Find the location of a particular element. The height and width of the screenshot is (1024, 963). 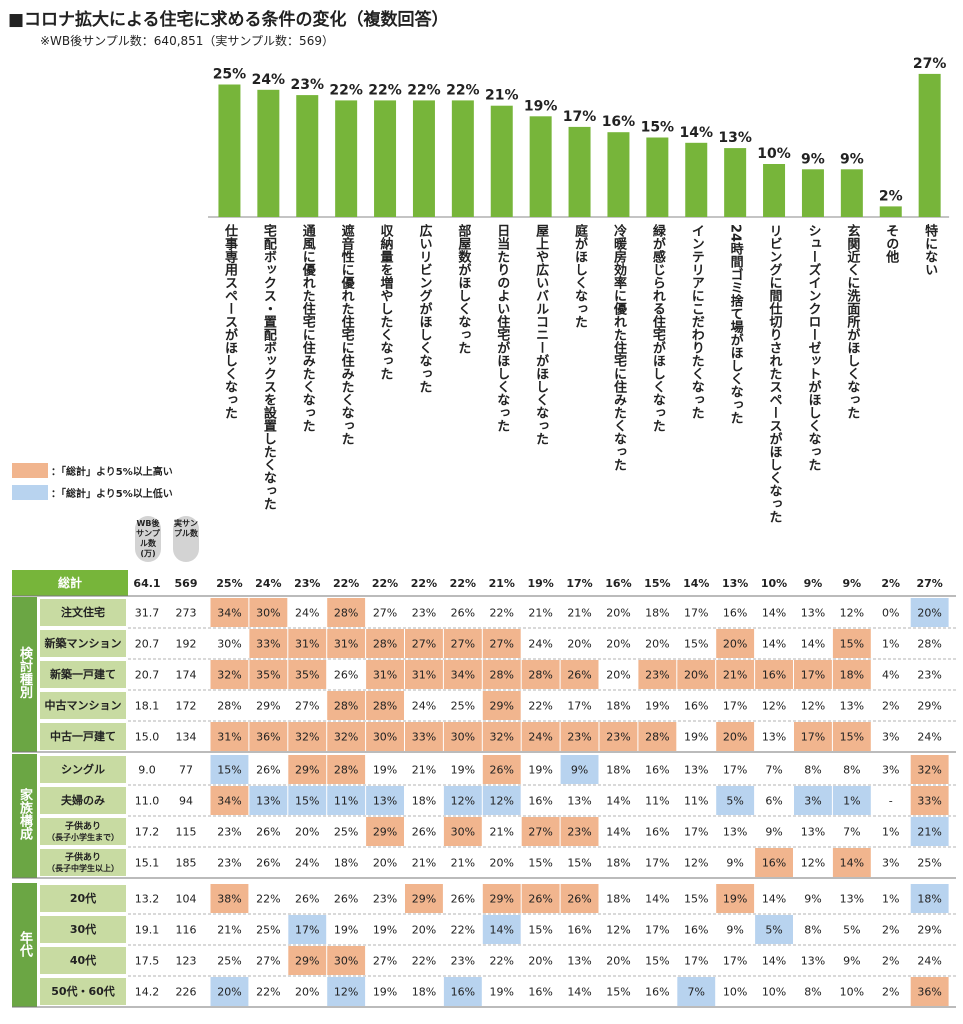

group-band is located at coordinates (24, 945).